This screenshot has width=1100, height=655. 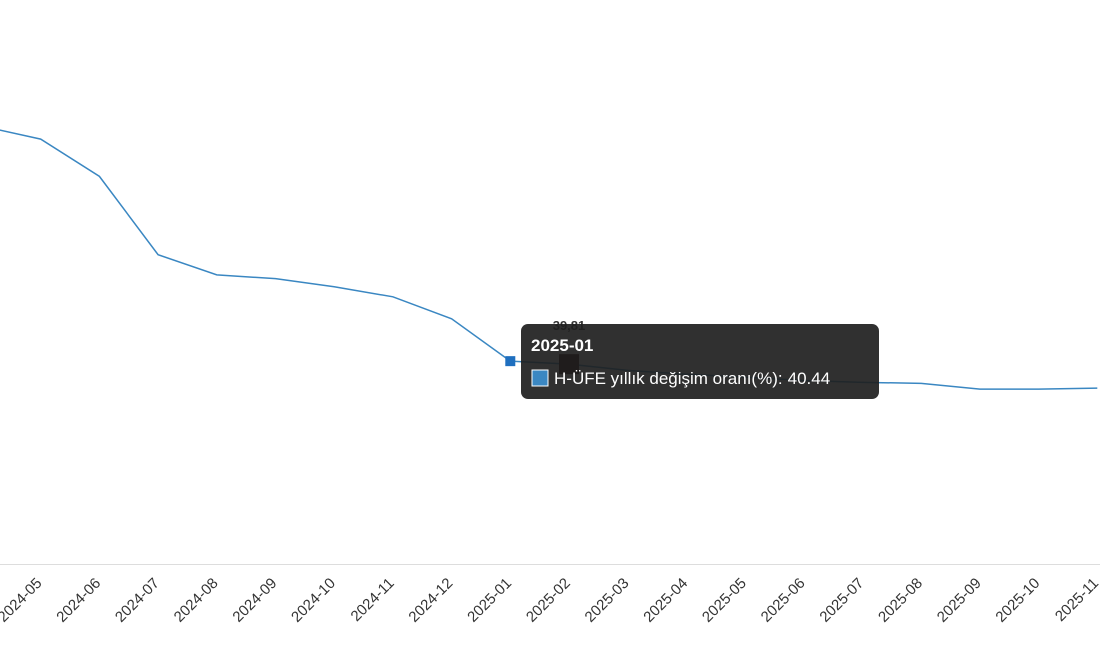 What do you see at coordinates (78, 600) in the screenshot?
I see `x-tick-label: 2024-06` at bounding box center [78, 600].